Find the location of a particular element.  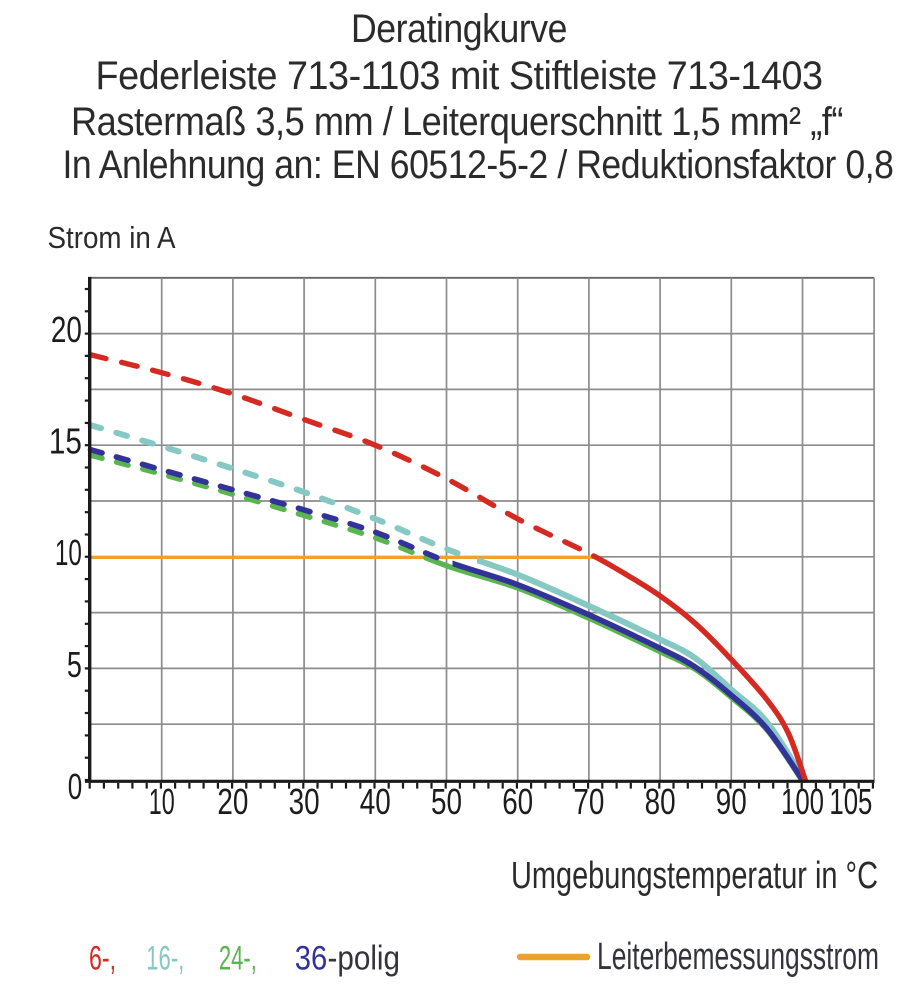

svg-text: Leiterbemessungsstrom is located at coordinates (738, 957).